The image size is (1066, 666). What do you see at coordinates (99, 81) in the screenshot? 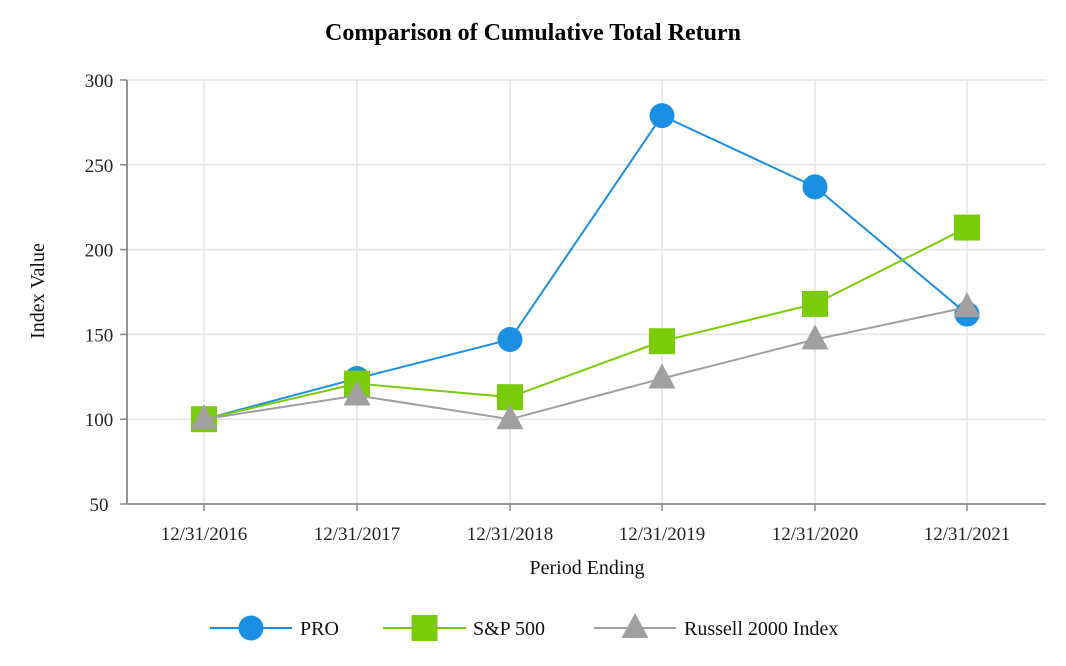
I see `y-tick-label: 300` at bounding box center [99, 81].